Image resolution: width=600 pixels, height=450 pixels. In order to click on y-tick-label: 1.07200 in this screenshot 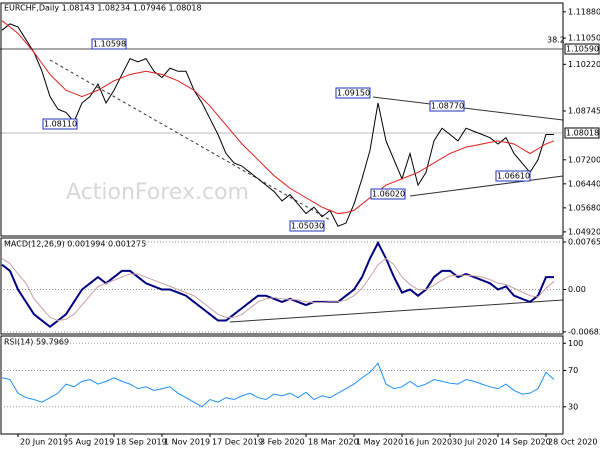, I will do `click(584, 159)`.